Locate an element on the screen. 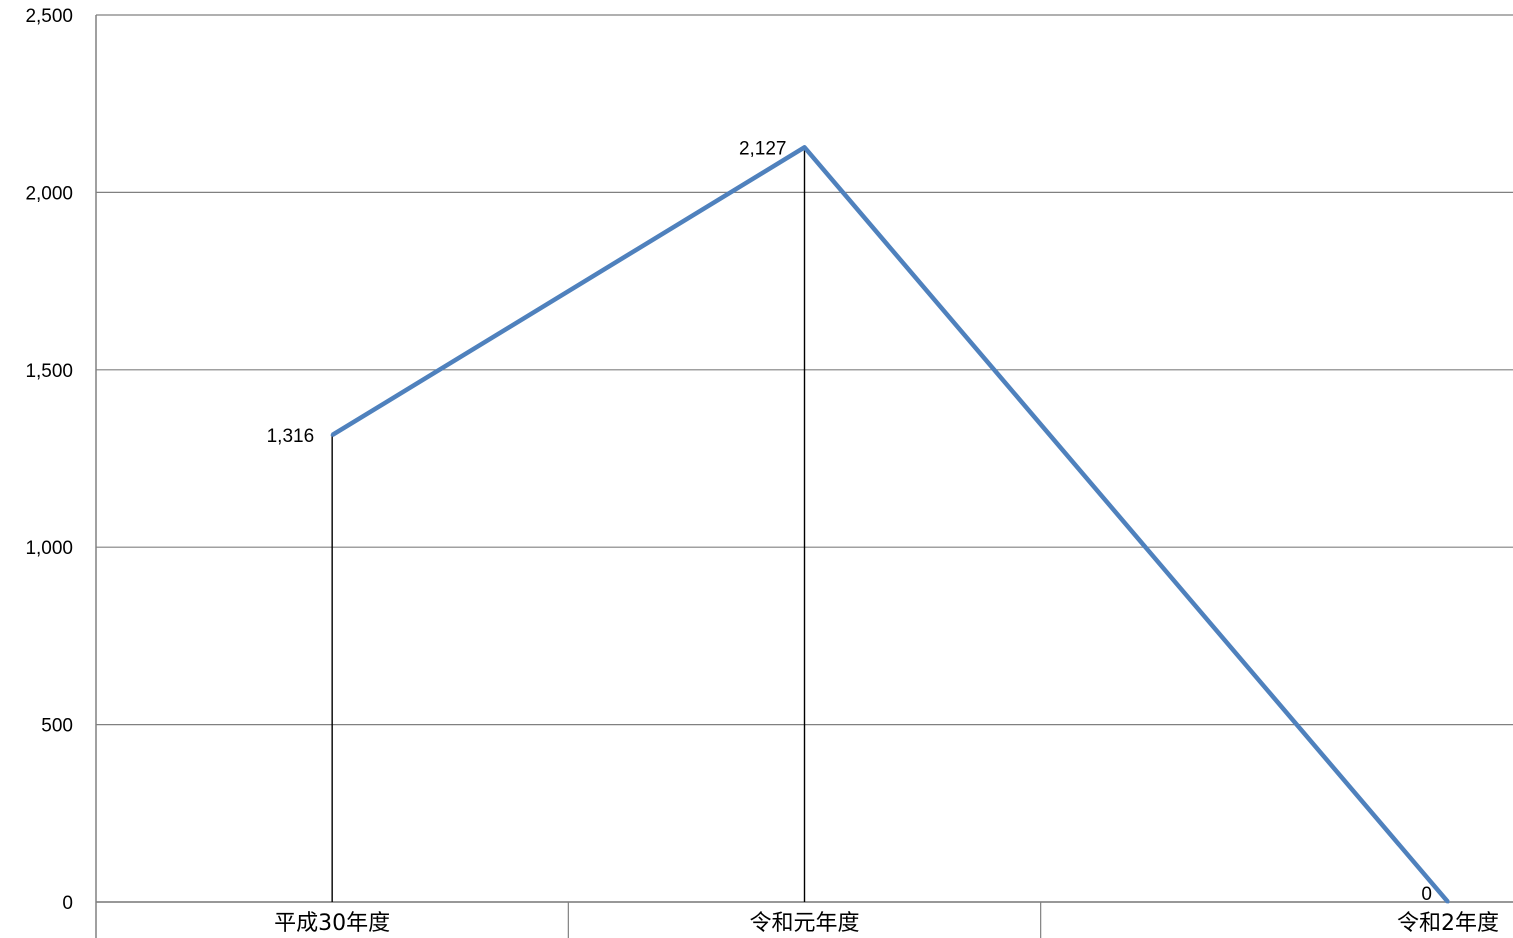 This screenshot has width=1513, height=938. data-label: 2,127 is located at coordinates (763, 148).